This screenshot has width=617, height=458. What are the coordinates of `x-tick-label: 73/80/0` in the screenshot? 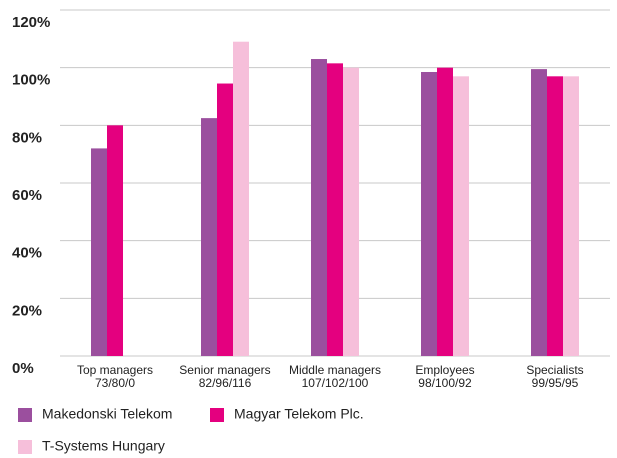 It's located at (115, 383).